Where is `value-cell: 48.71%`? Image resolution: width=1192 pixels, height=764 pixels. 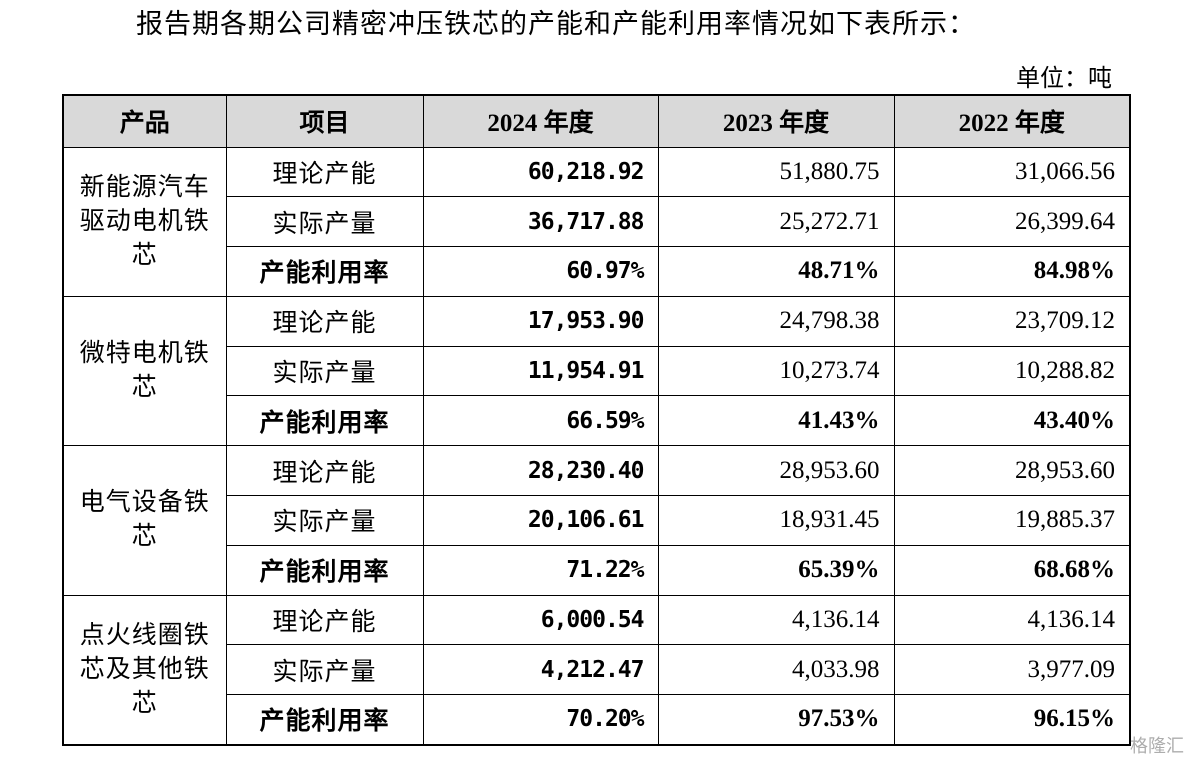 value-cell: 48.71% is located at coordinates (776, 271).